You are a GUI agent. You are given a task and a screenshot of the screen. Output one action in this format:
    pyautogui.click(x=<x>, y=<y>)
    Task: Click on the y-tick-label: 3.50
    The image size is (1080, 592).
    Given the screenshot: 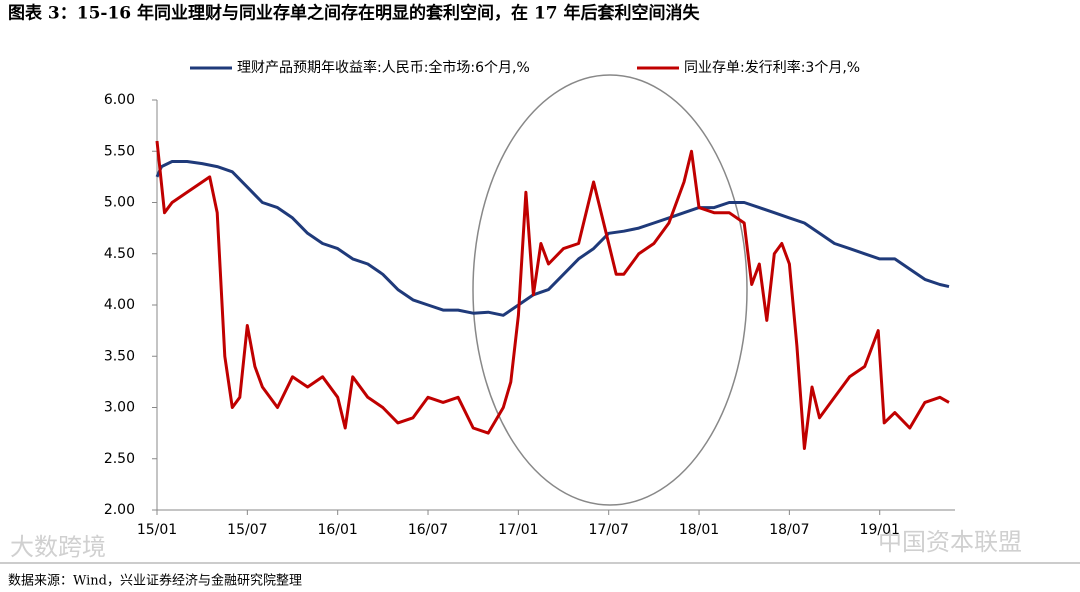 What is the action you would take?
    pyautogui.click(x=119, y=356)
    